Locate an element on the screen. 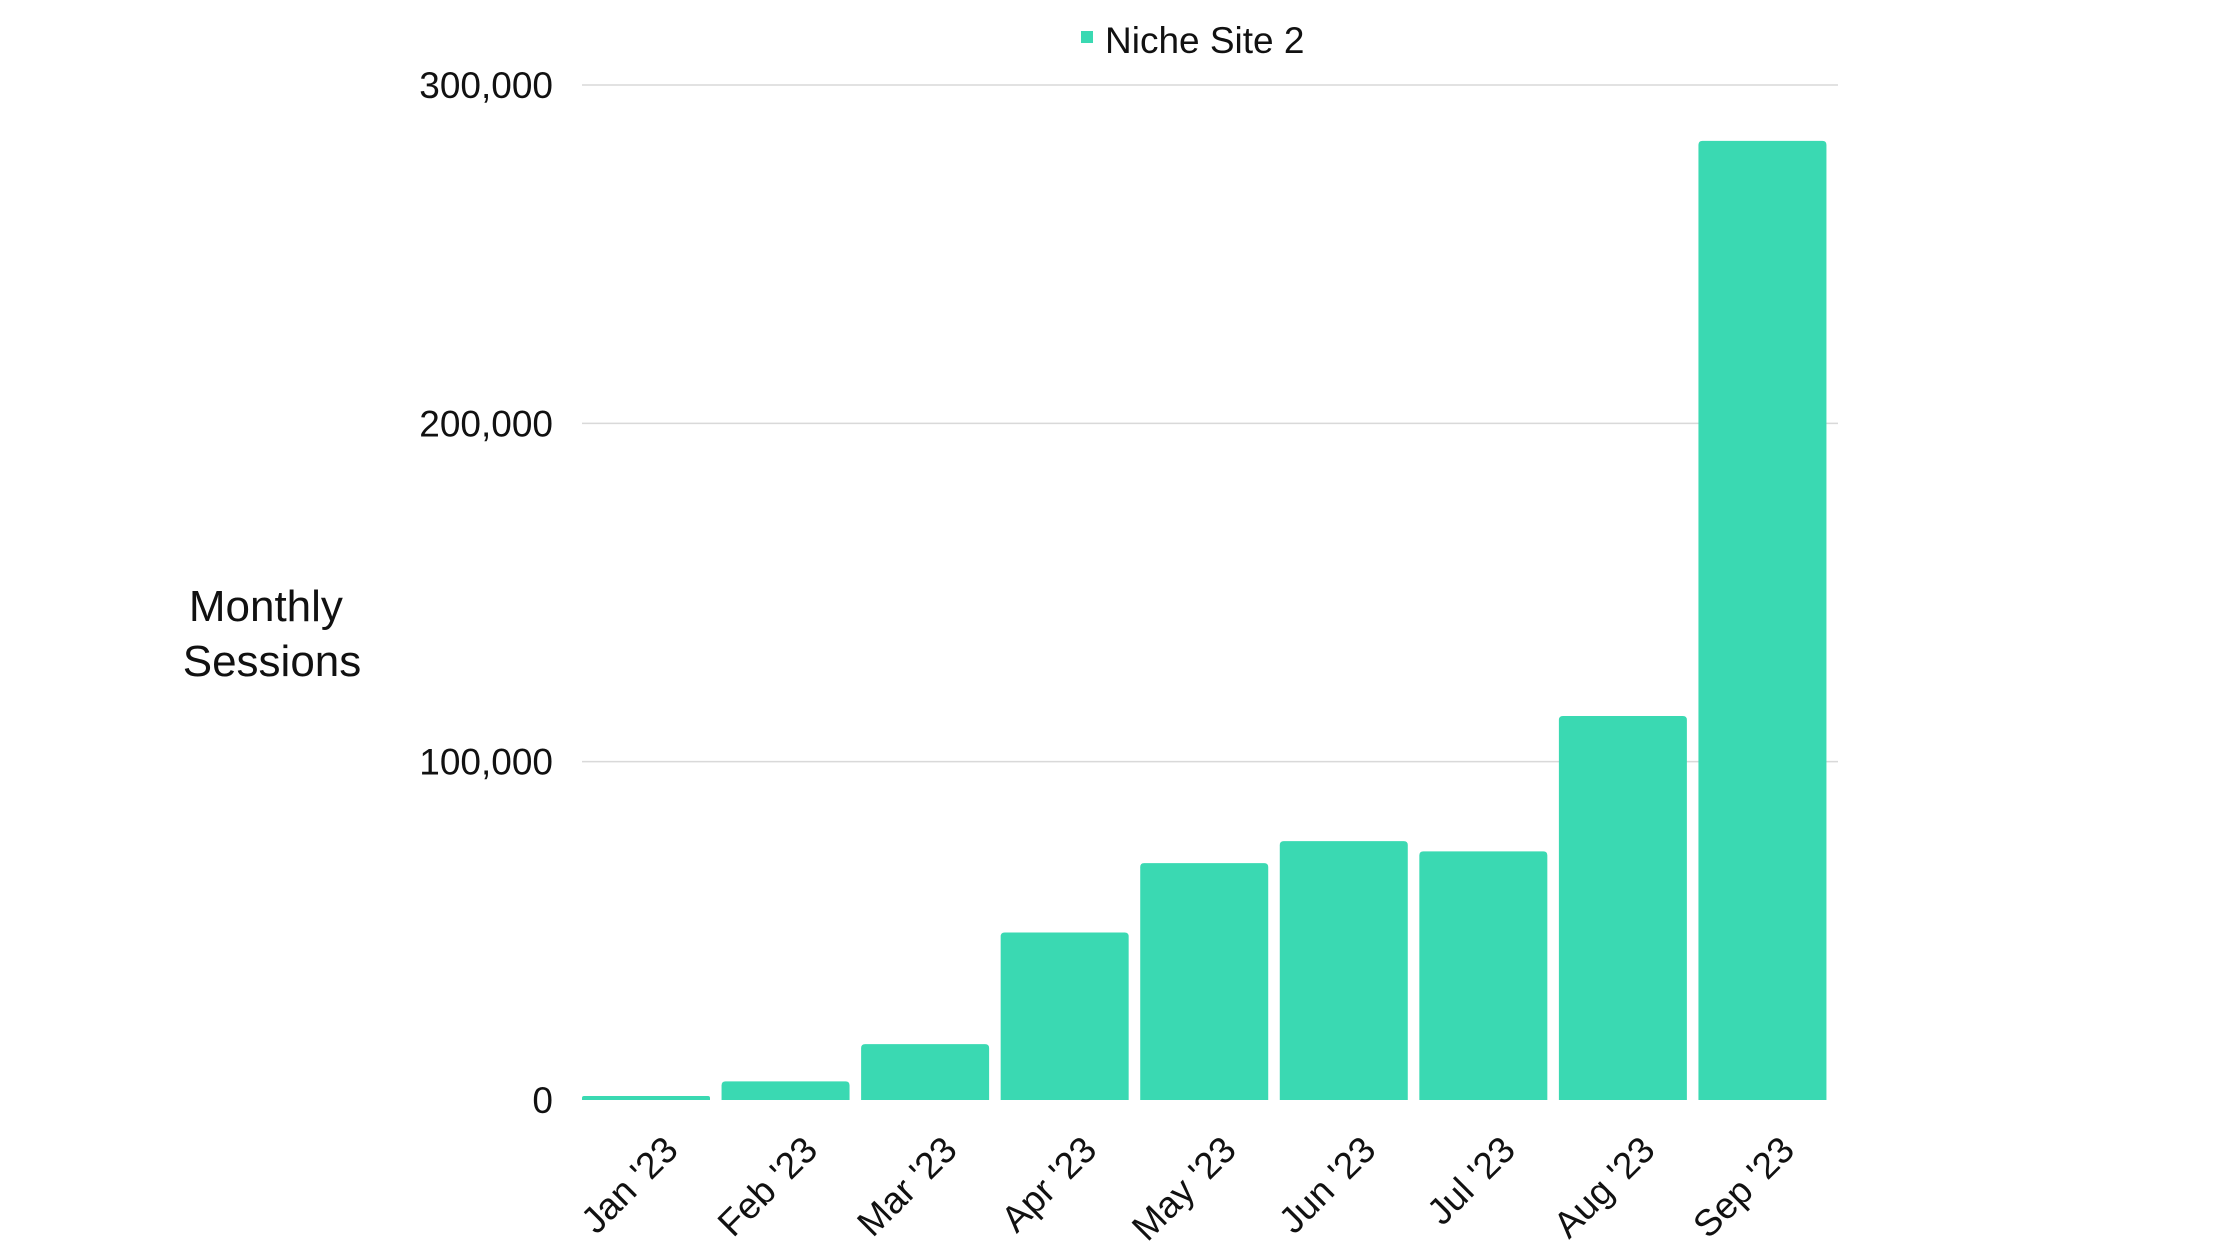  y-tick-label: 100,000 is located at coordinates (486, 762).